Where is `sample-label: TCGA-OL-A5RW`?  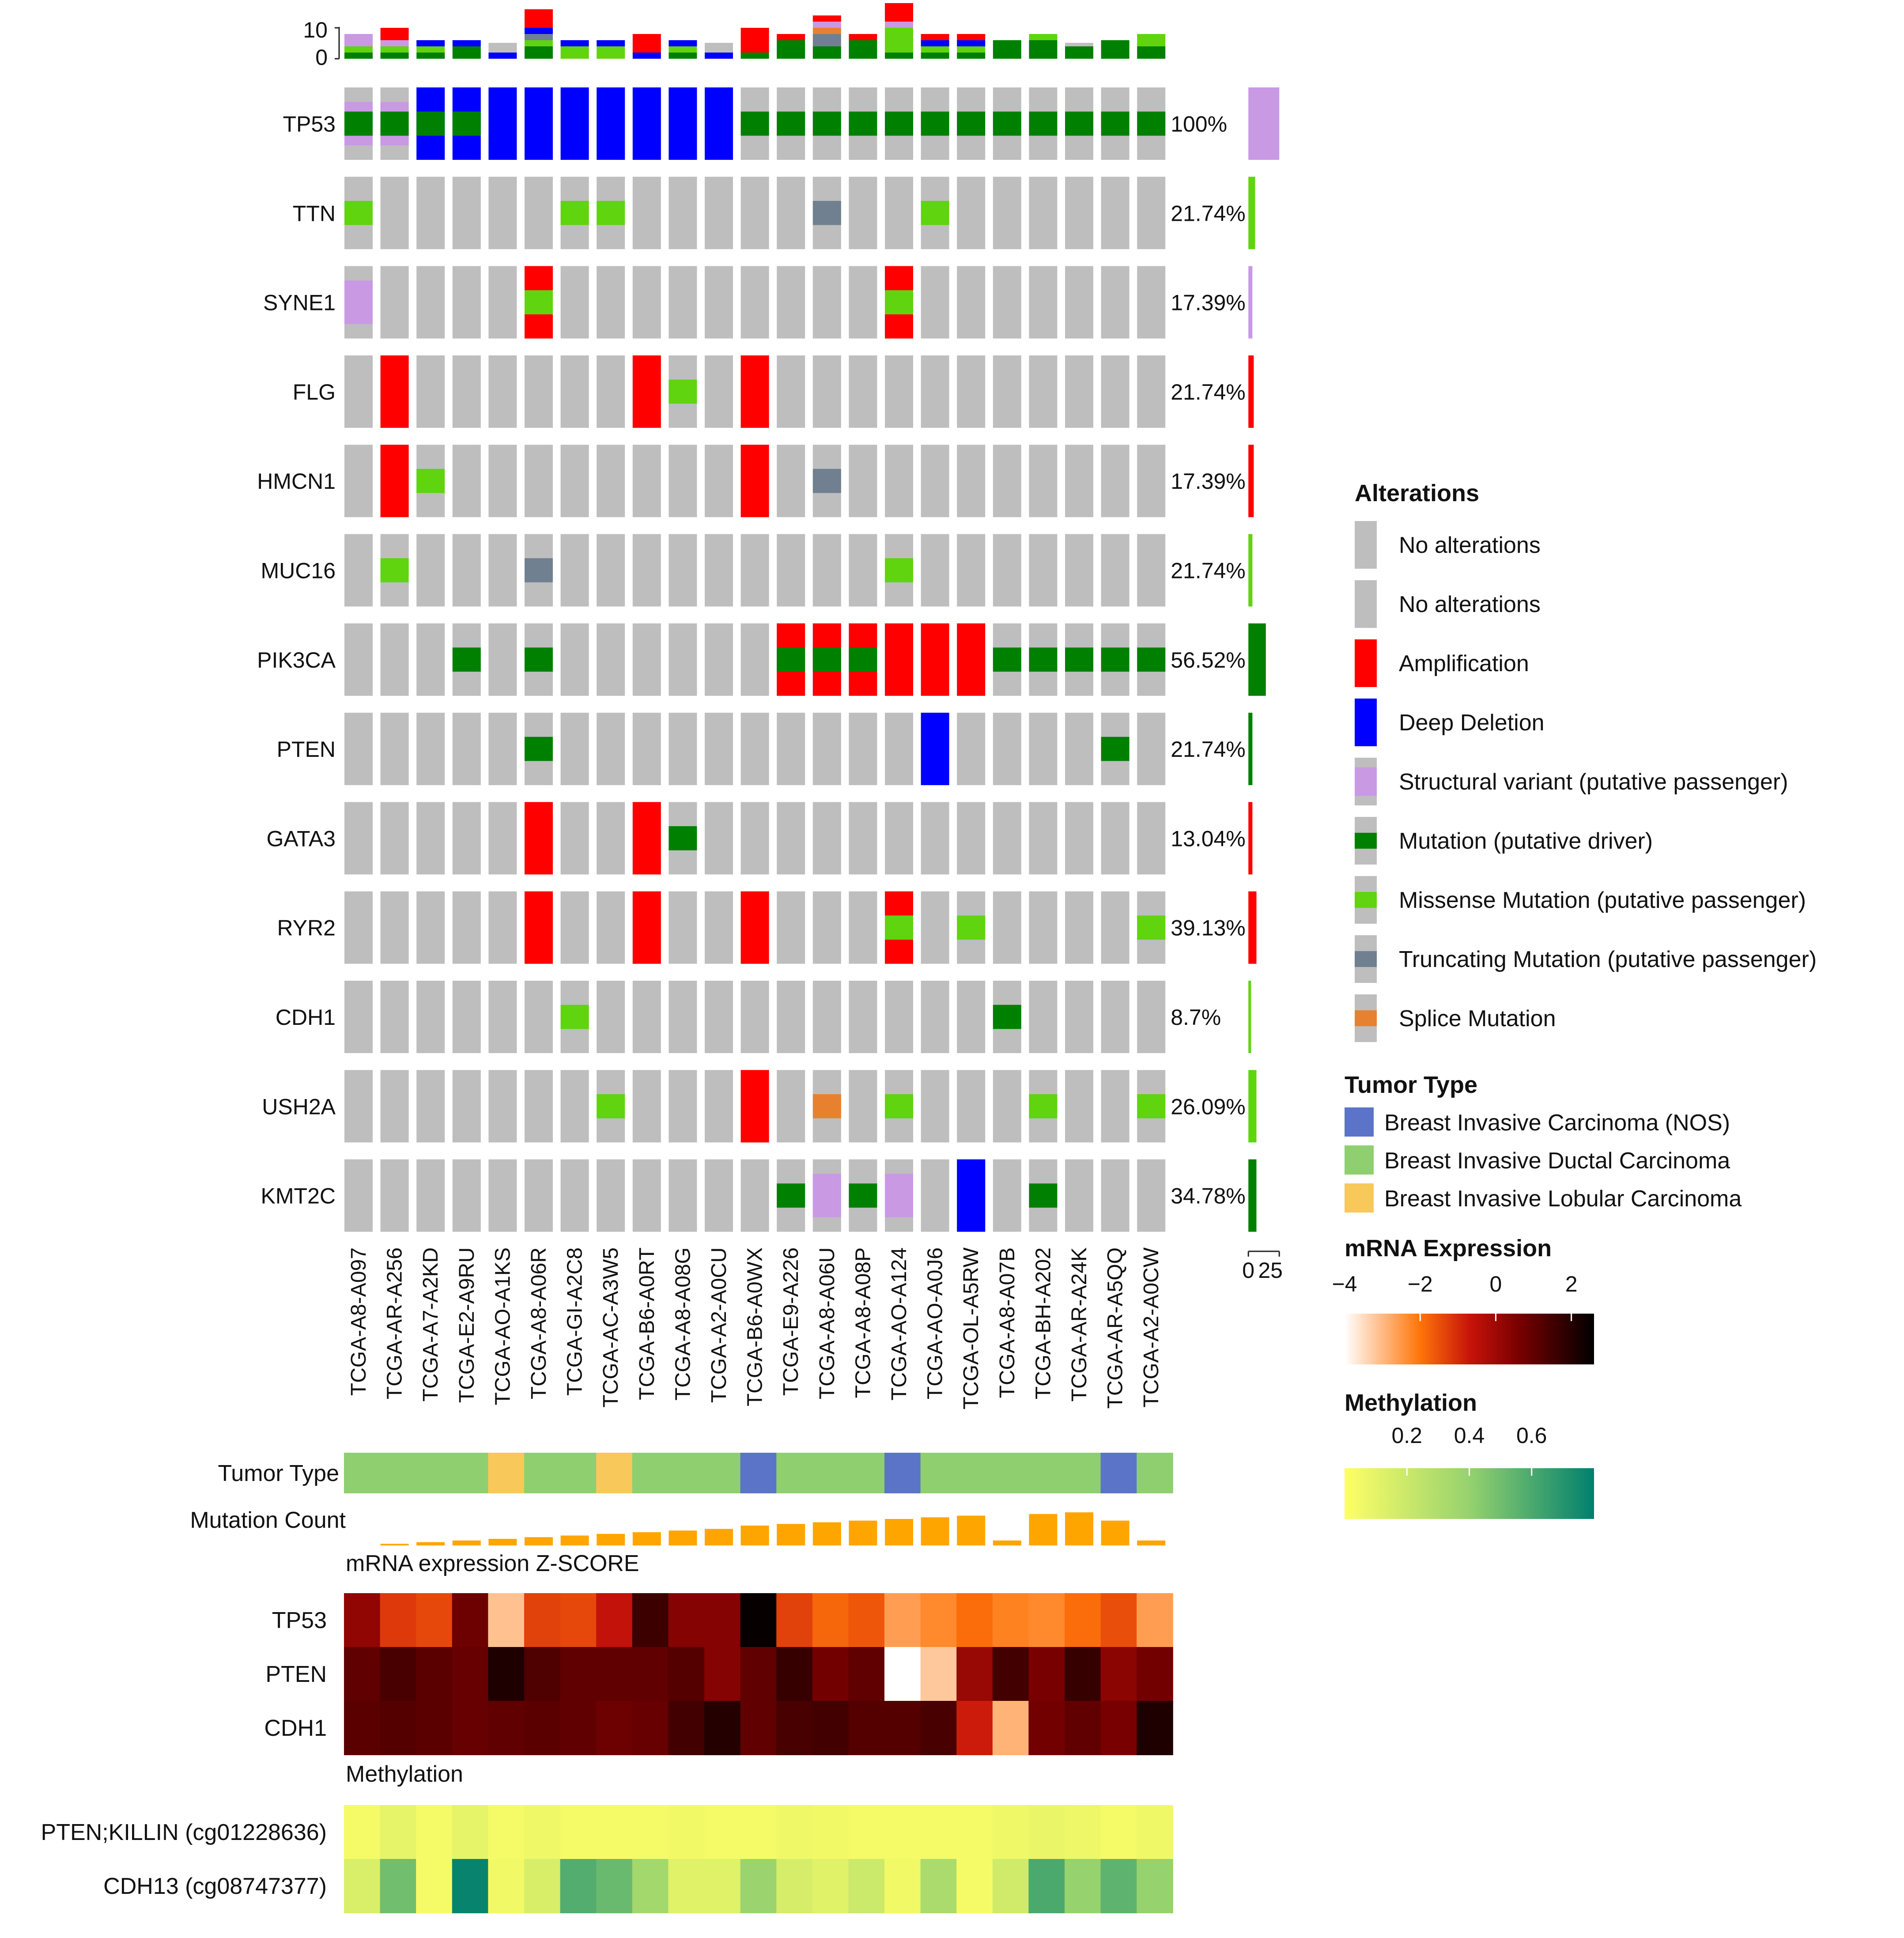 sample-label: TCGA-OL-A5RW is located at coordinates (971, 1328).